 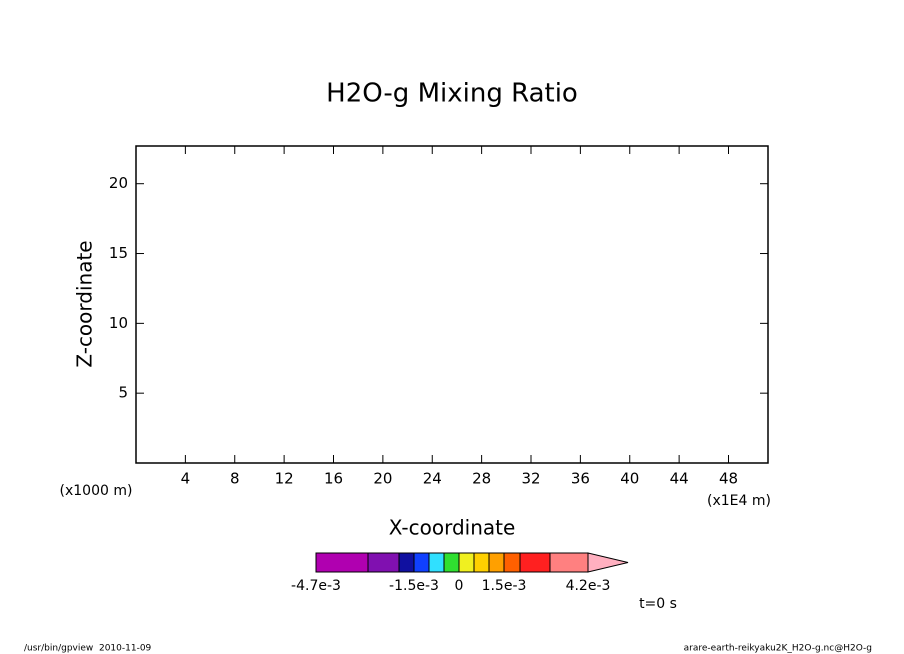 What do you see at coordinates (284, 479) in the screenshot?
I see `x-tick-label: 12` at bounding box center [284, 479].